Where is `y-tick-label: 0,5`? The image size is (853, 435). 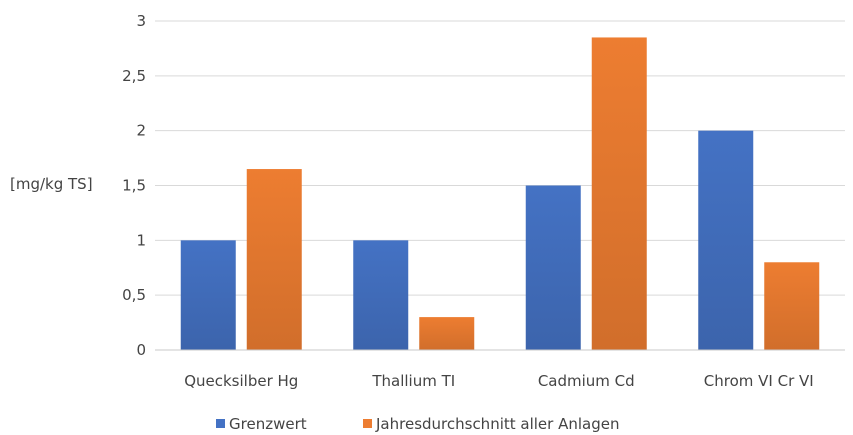 y-tick-label: 0,5 is located at coordinates (134, 295).